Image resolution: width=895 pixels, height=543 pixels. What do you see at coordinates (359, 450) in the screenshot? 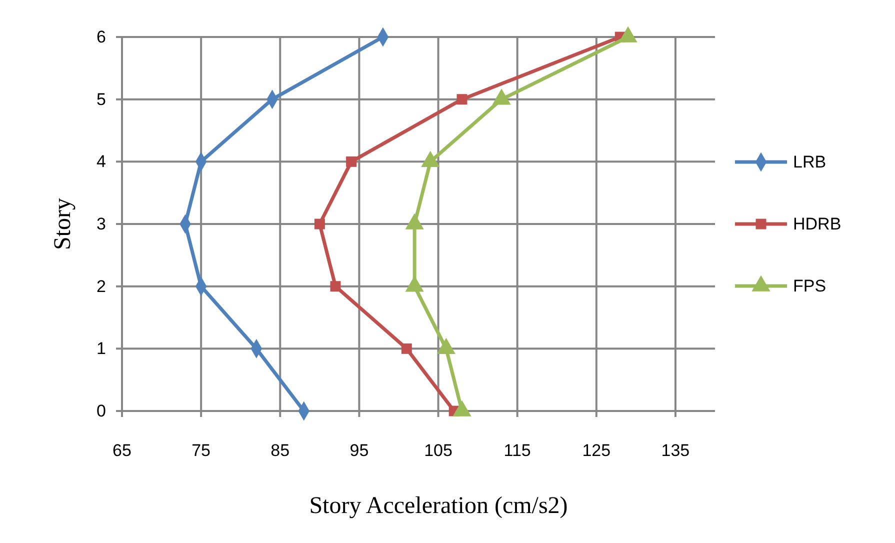
I see `x-tick-label: 95` at bounding box center [359, 450].